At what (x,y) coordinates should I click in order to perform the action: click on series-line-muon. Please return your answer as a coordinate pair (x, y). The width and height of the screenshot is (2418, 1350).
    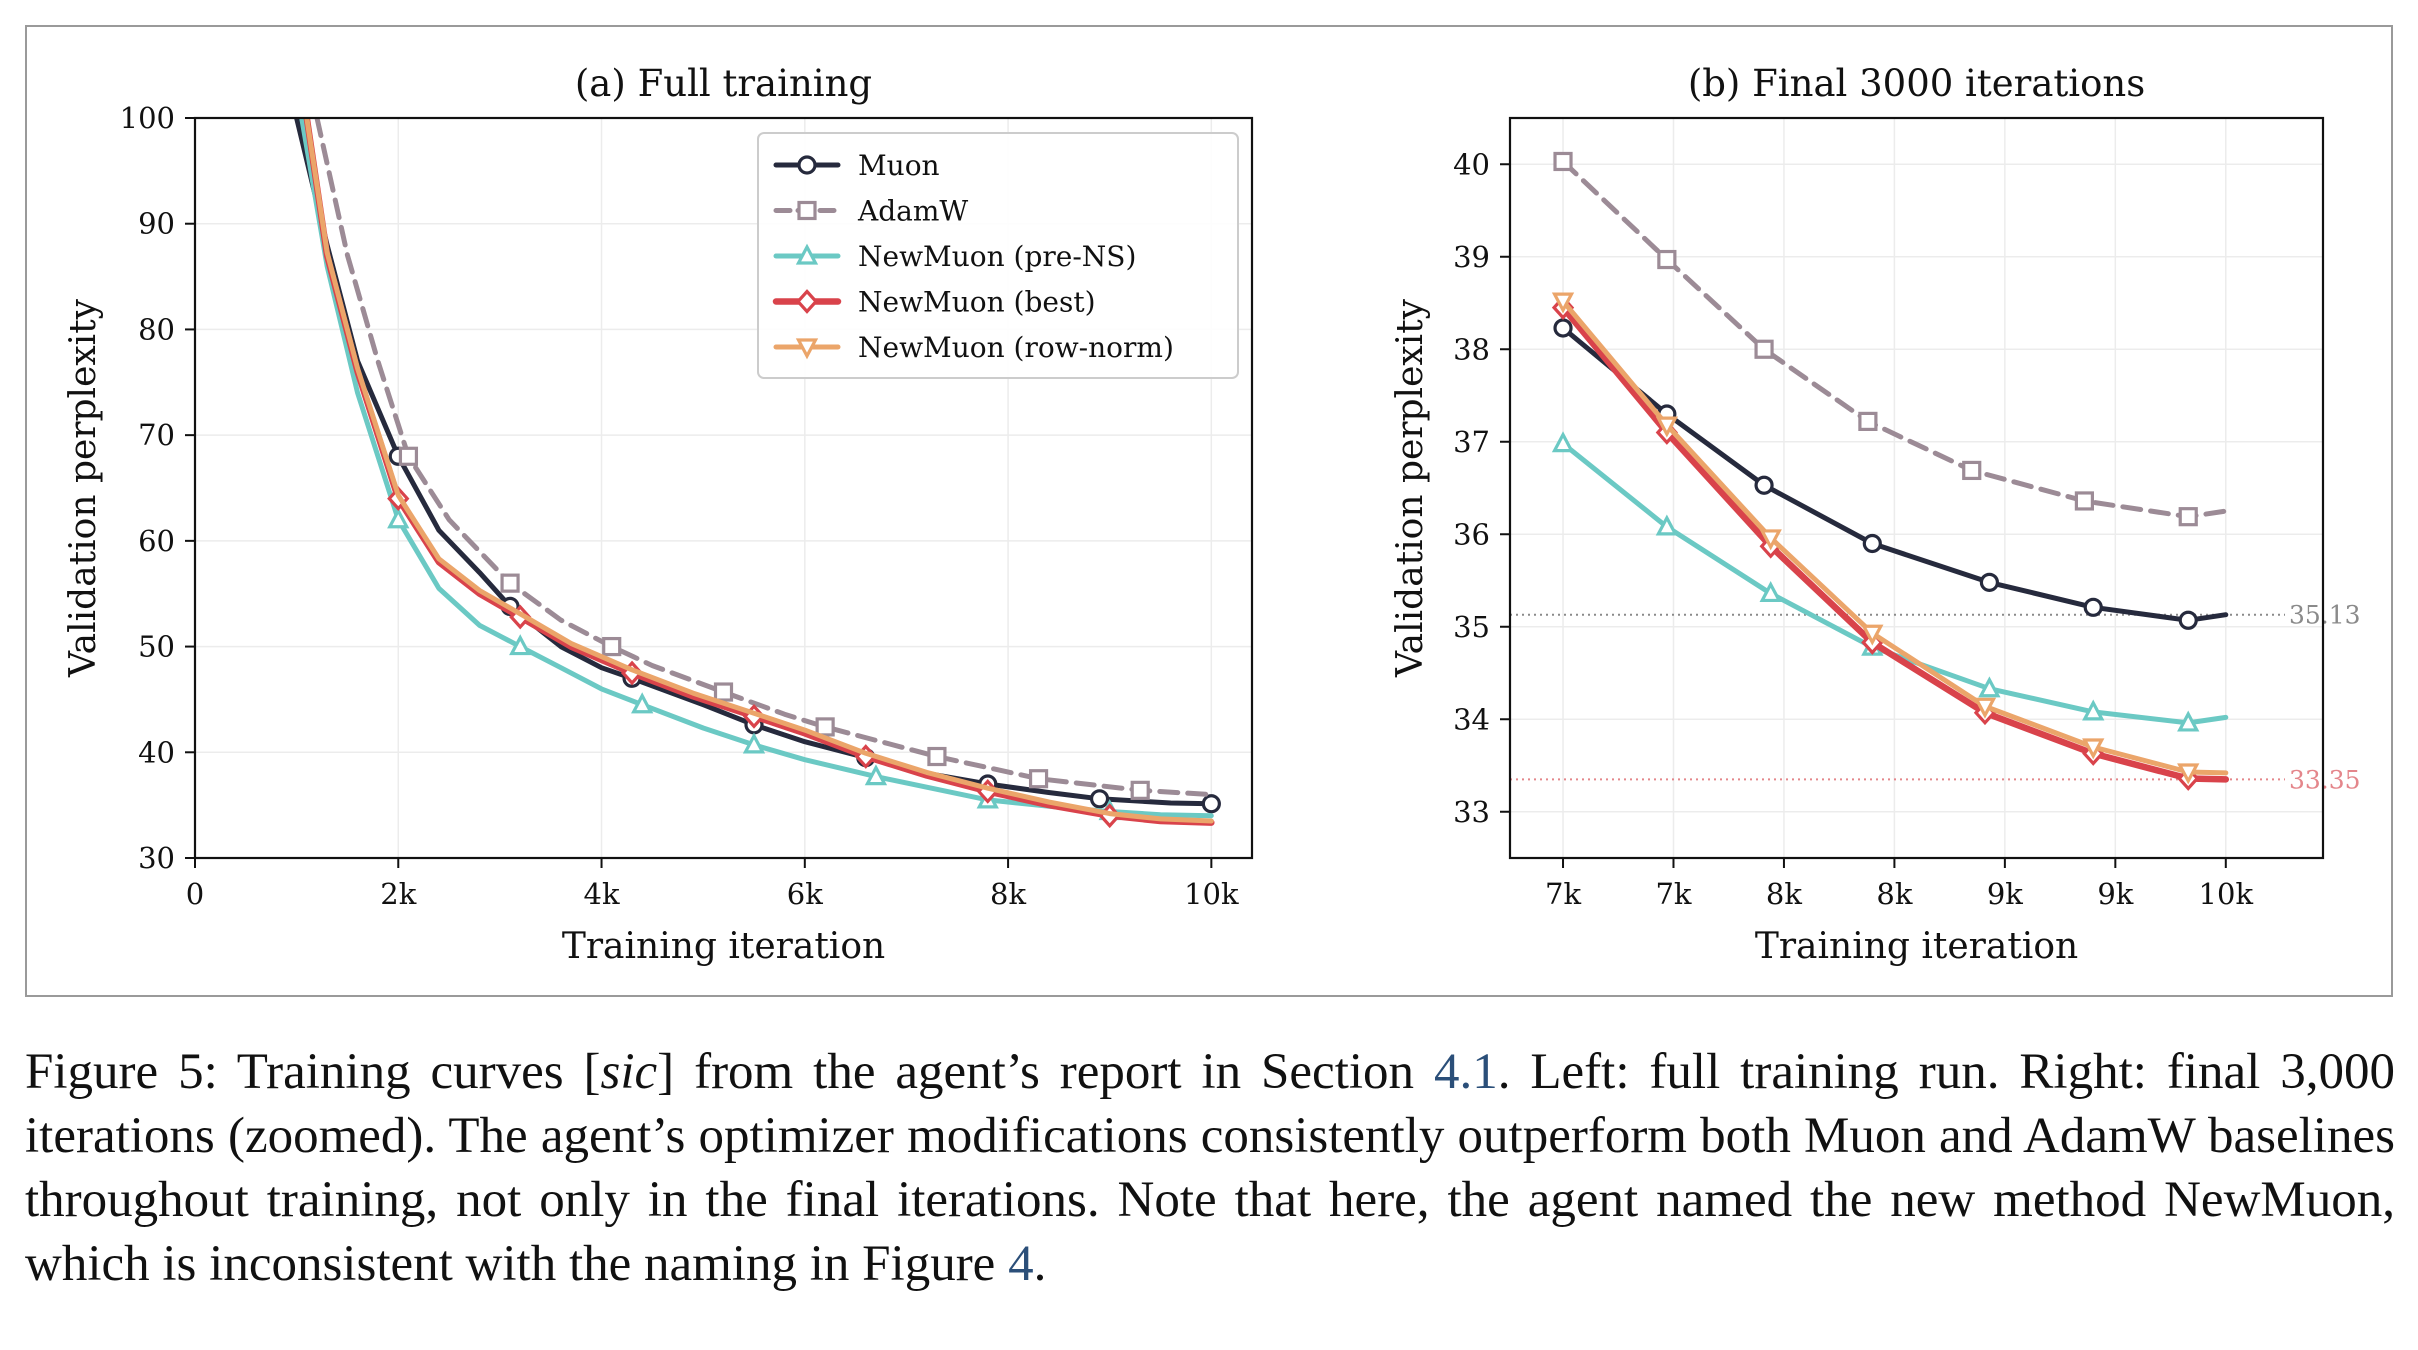
    Looking at the image, I should click on (1894, 474).